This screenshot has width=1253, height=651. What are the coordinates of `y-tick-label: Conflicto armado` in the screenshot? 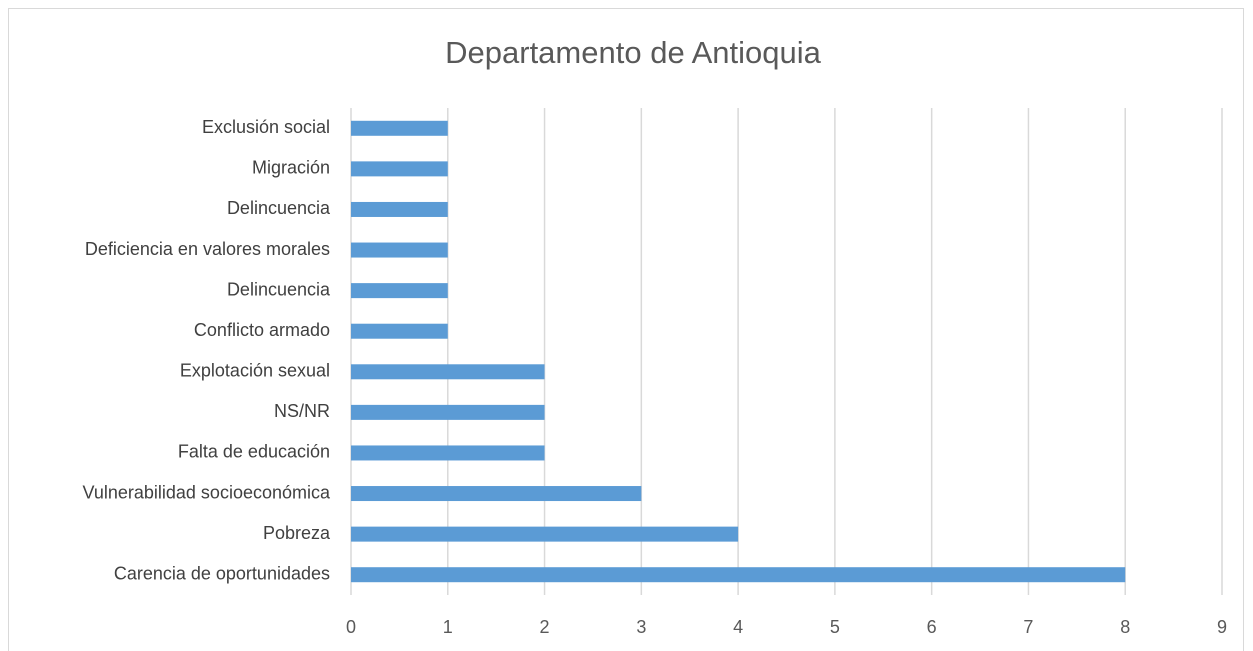 It's located at (262, 330).